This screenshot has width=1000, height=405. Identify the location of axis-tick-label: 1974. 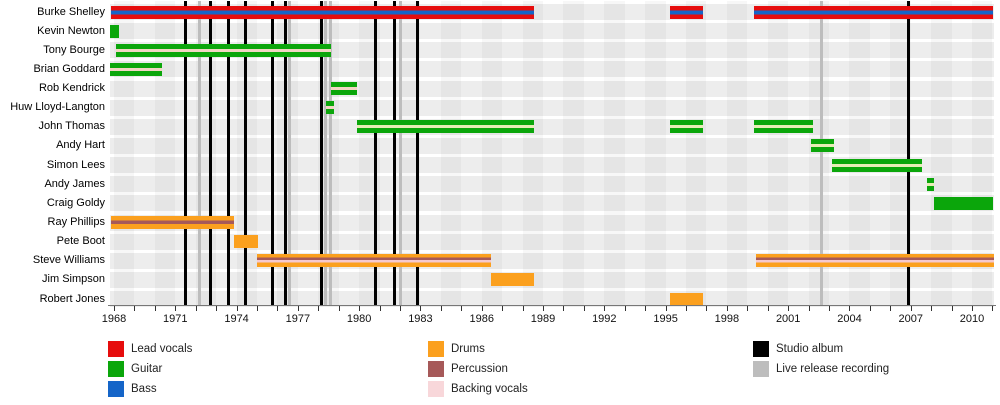
(236, 319).